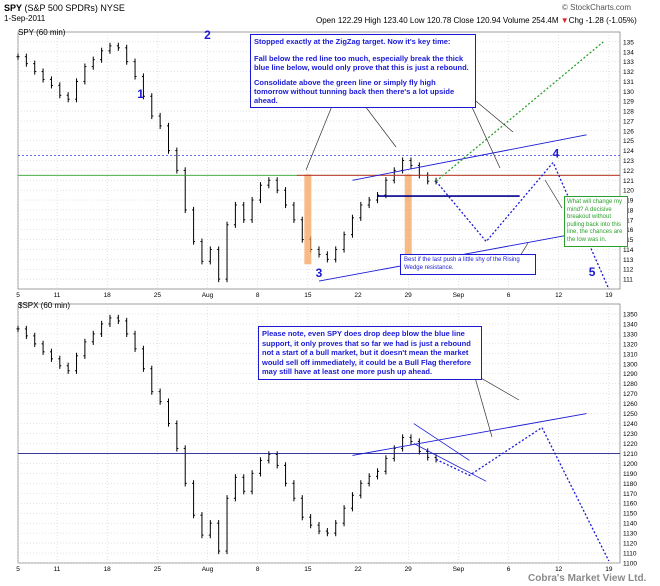 Image resolution: width=660 pixels, height=586 pixels. I want to click on spx-y-tick-label: 1300, so click(630, 364).